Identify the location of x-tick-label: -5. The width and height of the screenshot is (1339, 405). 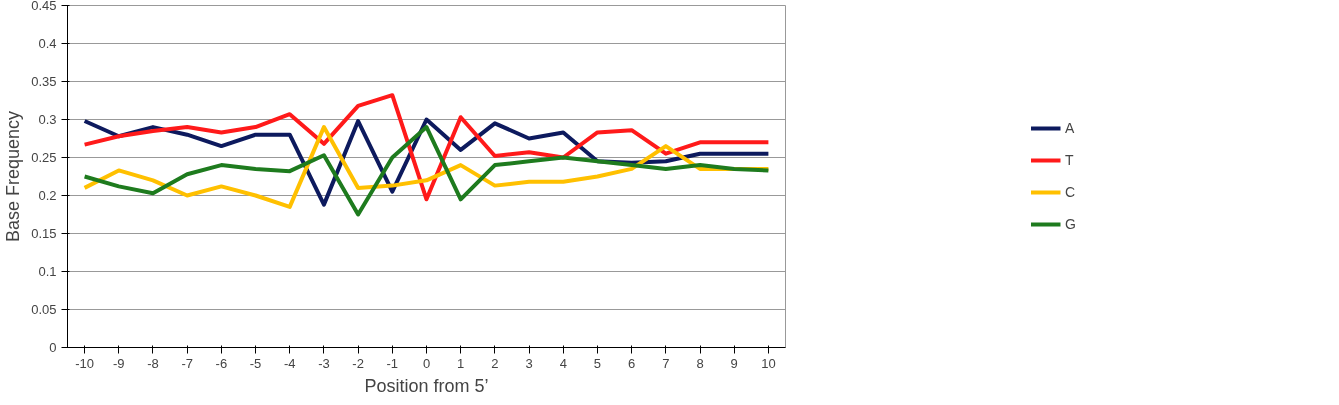
(255, 363).